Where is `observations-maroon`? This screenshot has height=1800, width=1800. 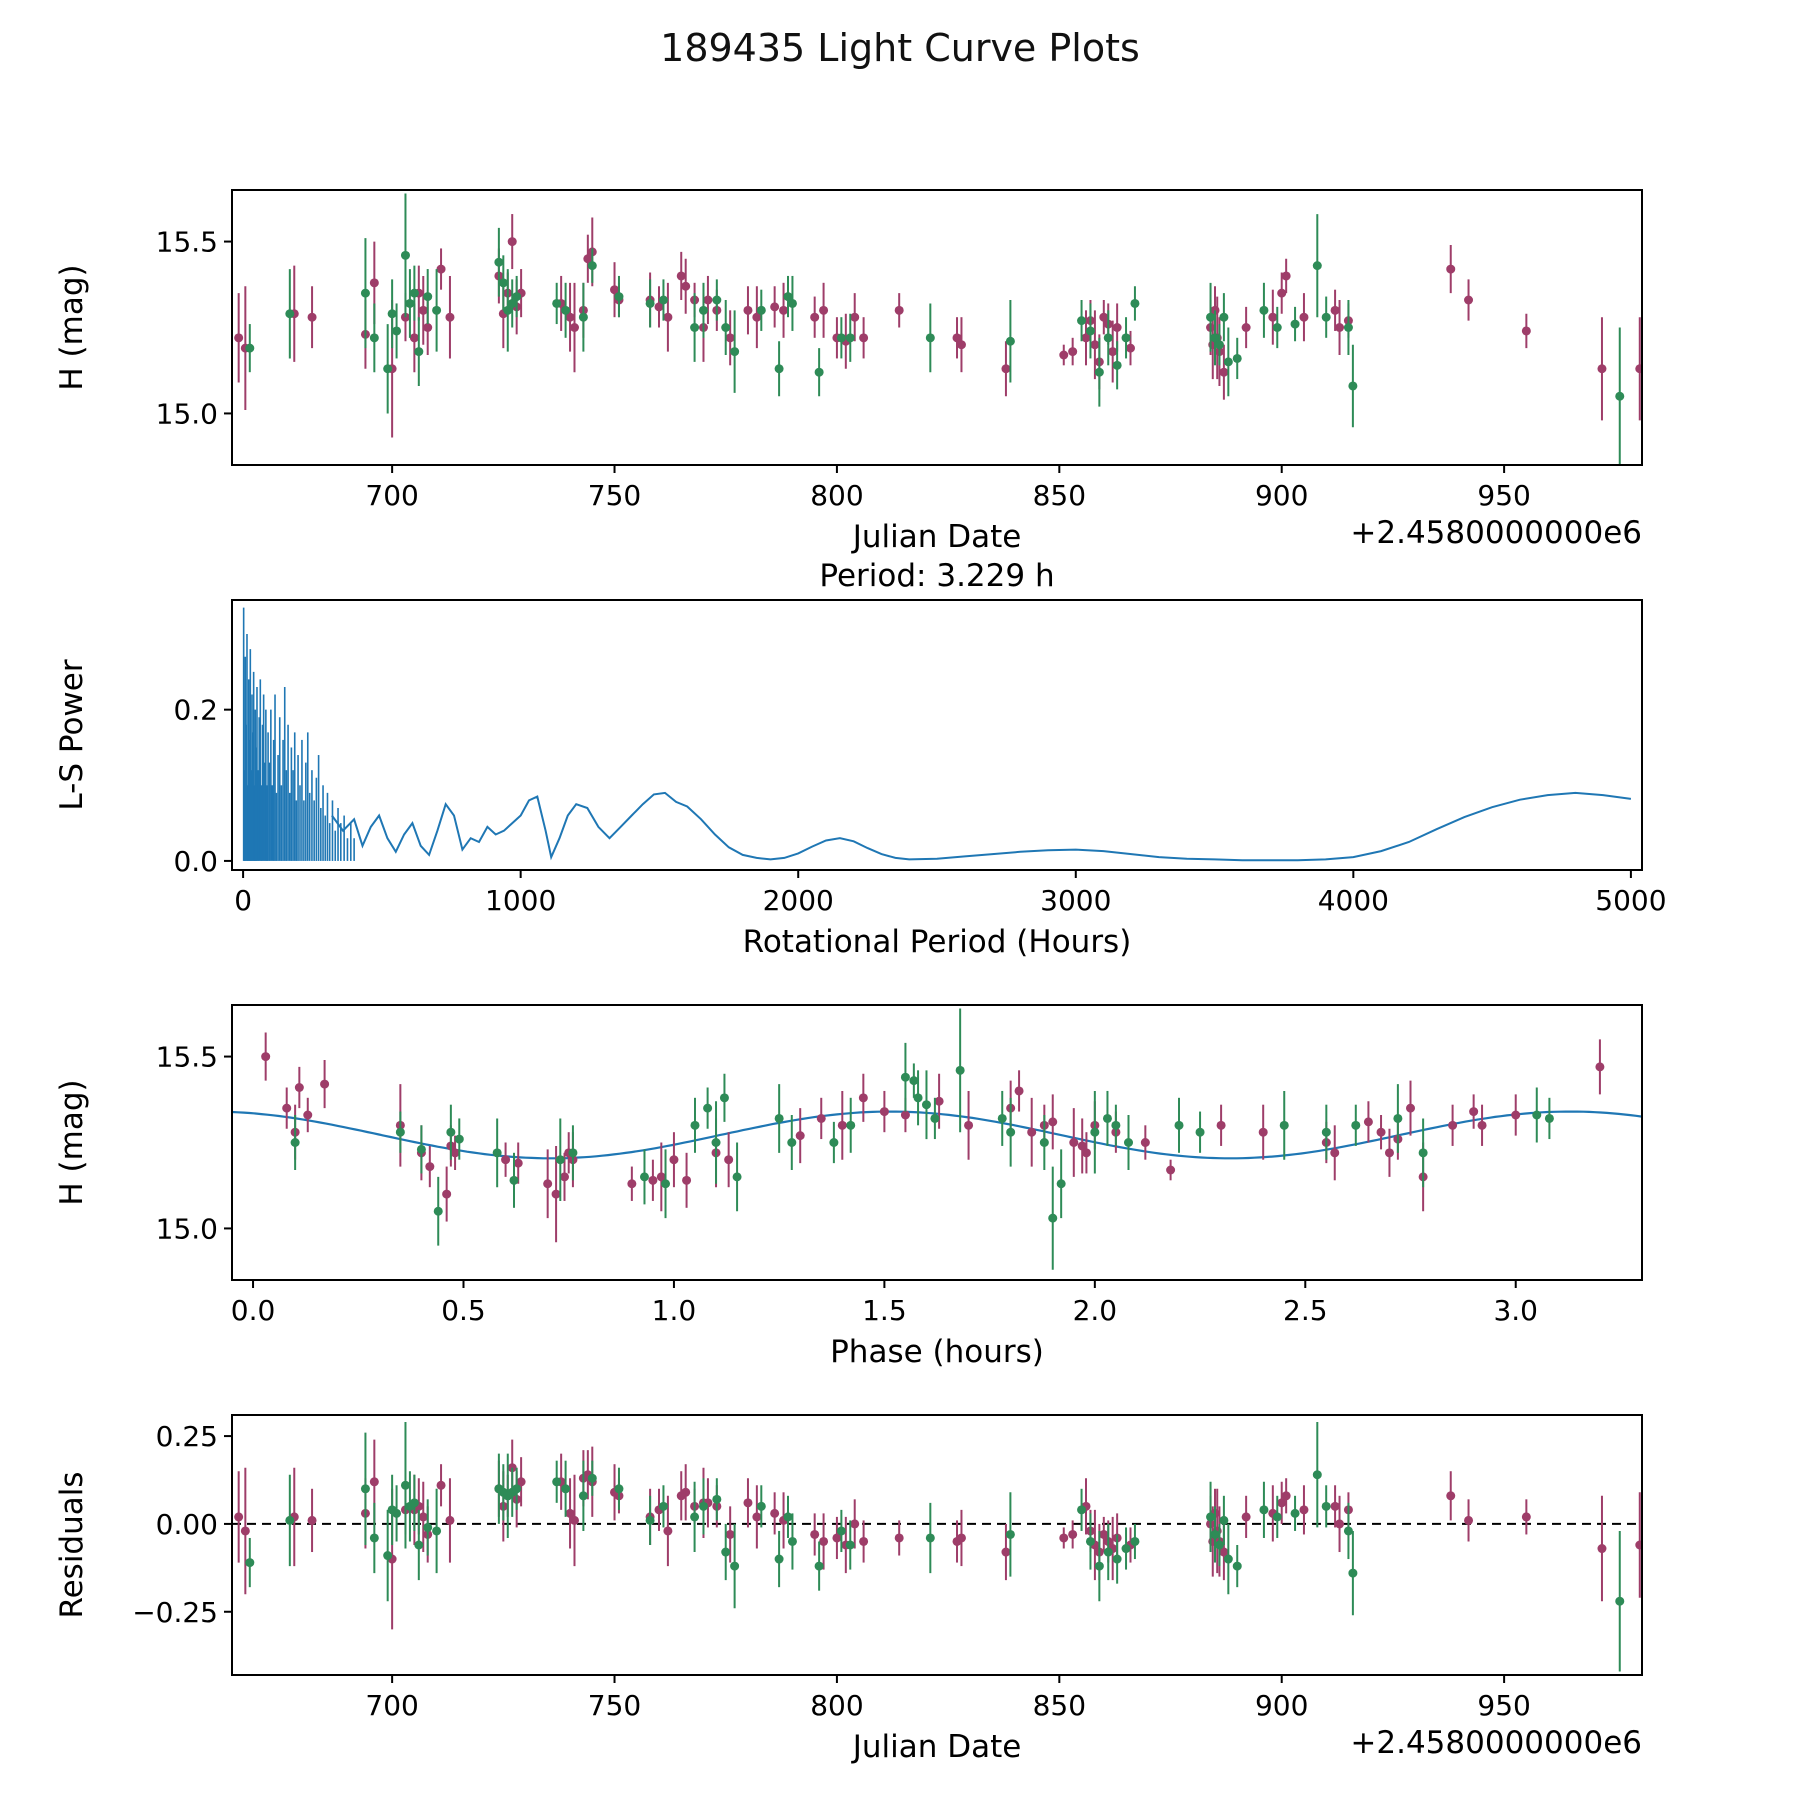 observations-maroon is located at coordinates (938, 326).